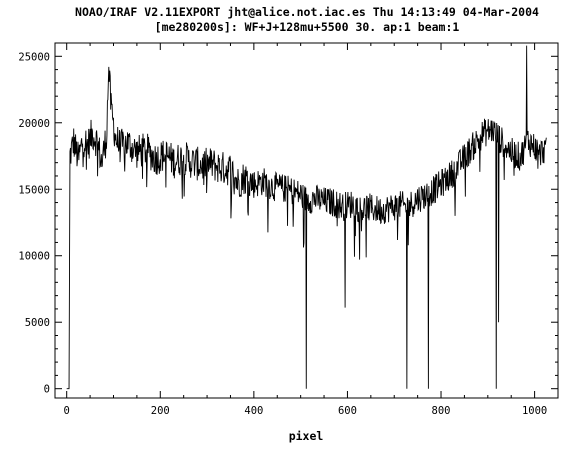 The height and width of the screenshot is (449, 584). Describe the element at coordinates (34, 190) in the screenshot. I see `y-tick-label: 15000` at that location.